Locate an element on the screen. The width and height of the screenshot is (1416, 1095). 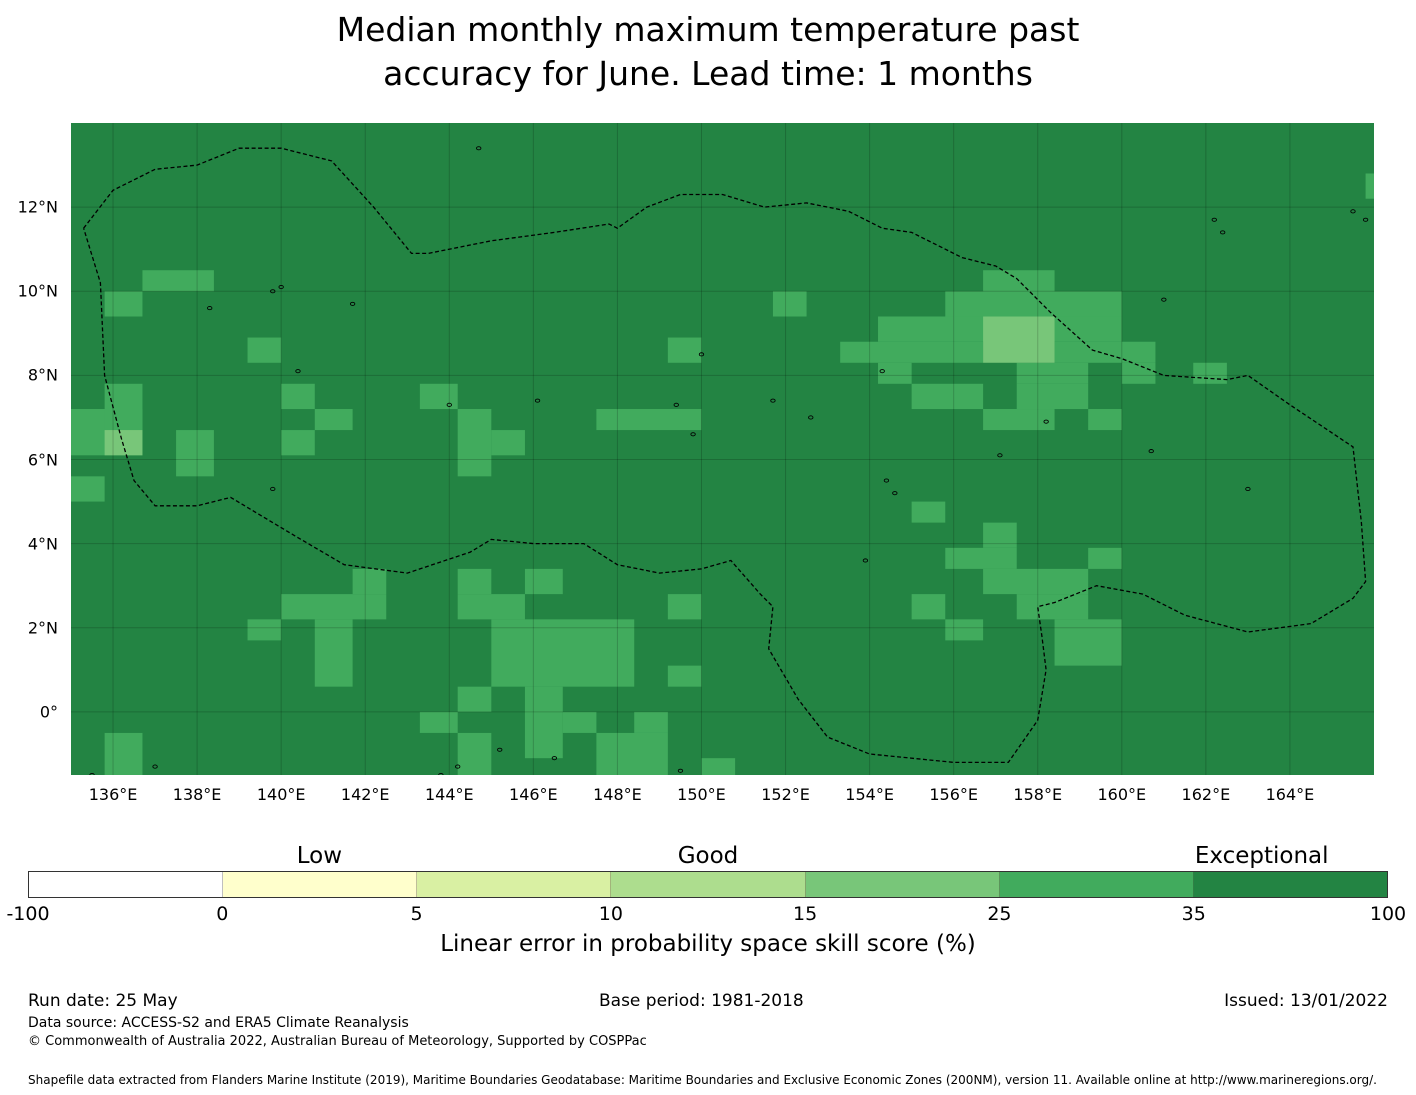
colorbar-tick-label: 25 is located at coordinates (999, 914).